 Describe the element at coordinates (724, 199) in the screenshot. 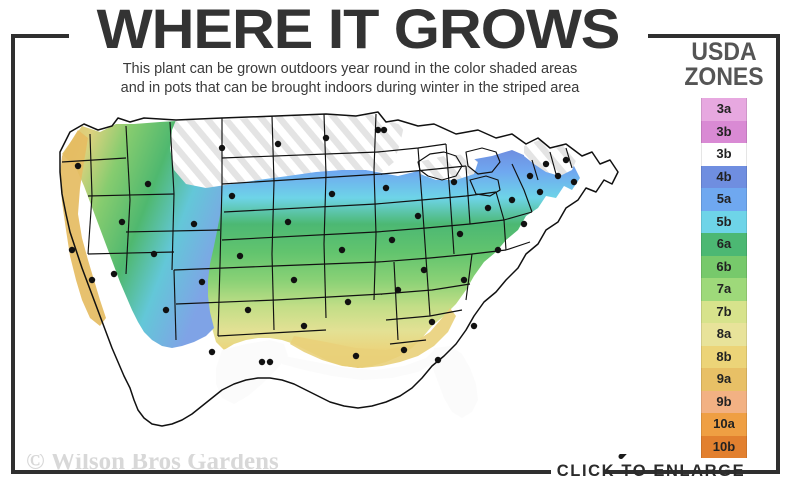

I see `legend-swatch-5a-4: 5a` at that location.